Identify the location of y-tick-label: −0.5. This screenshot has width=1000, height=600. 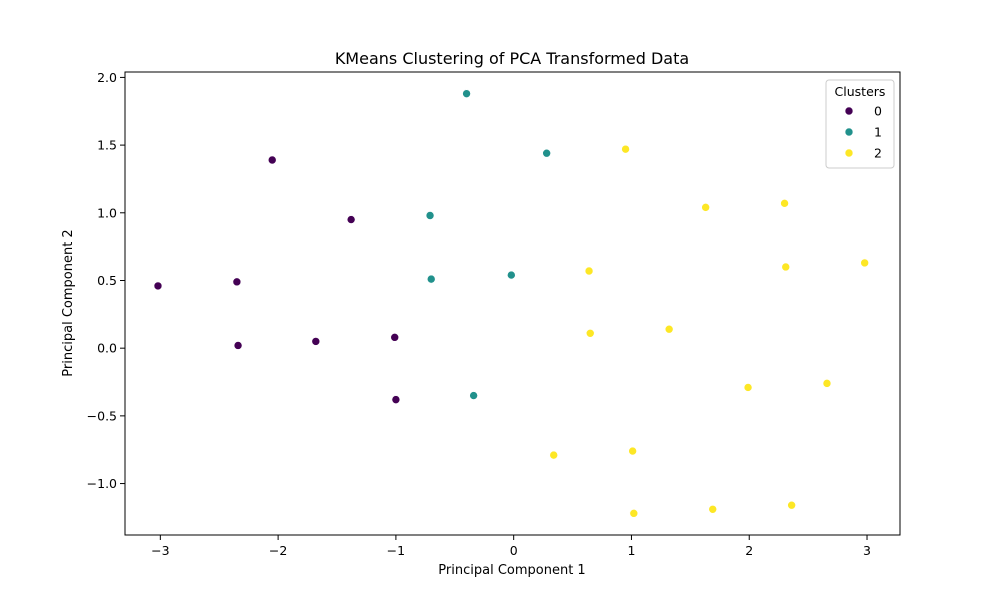
(102, 415).